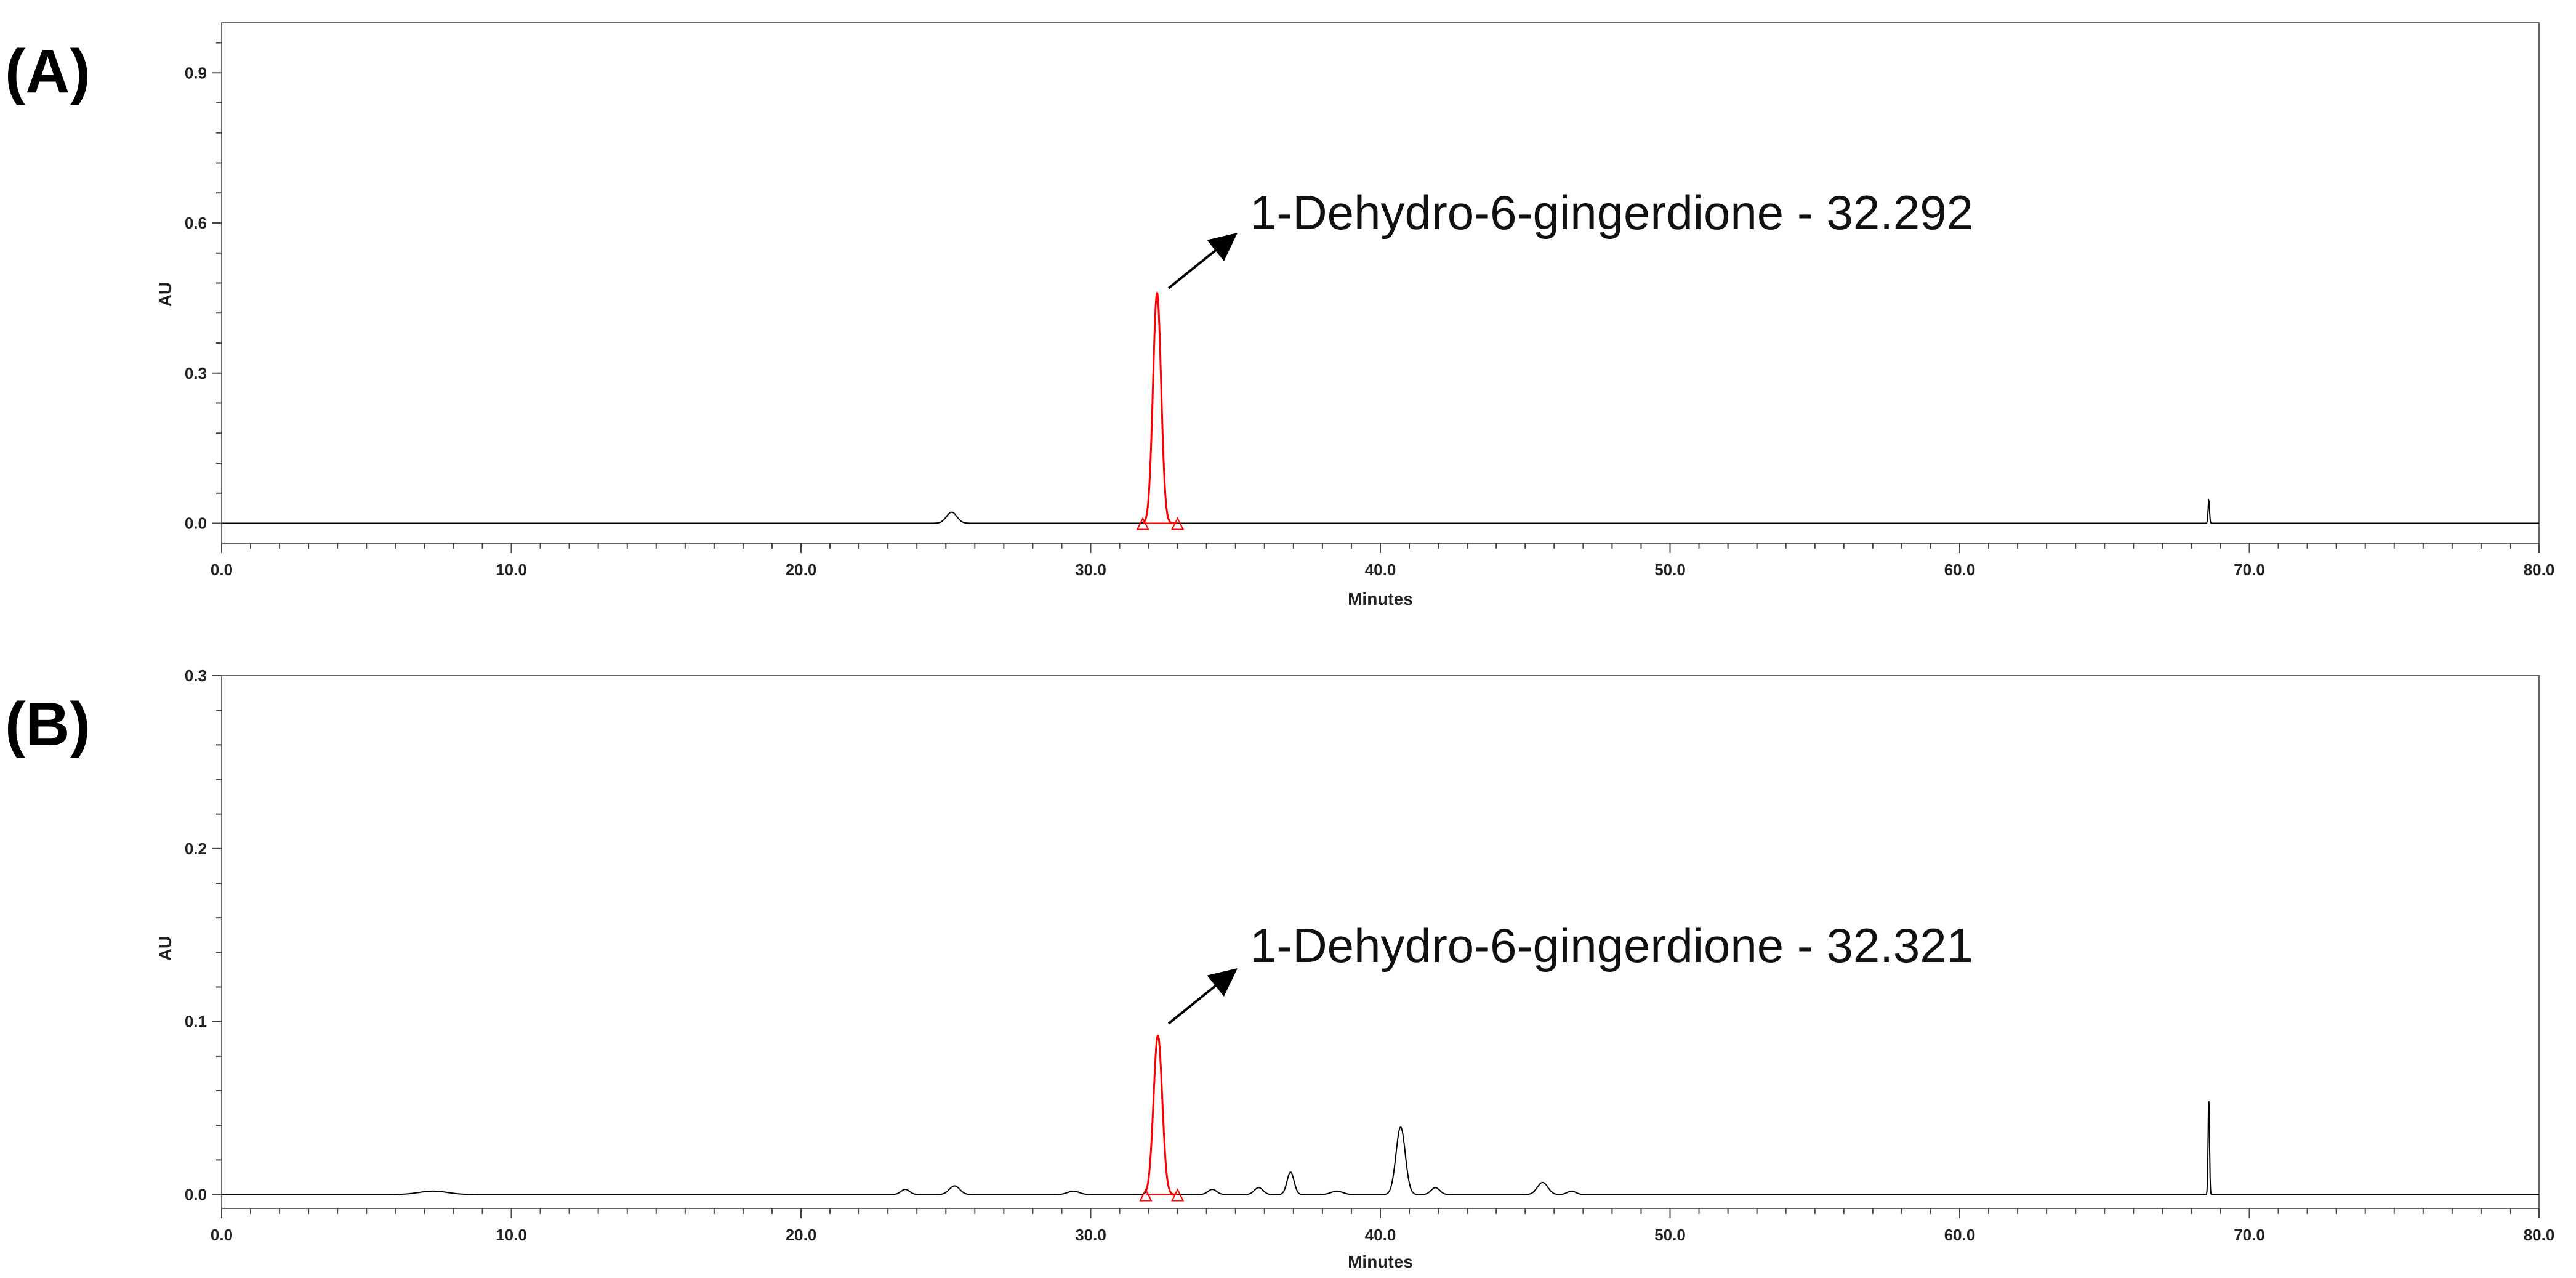 The height and width of the screenshot is (1278, 2576). What do you see at coordinates (1611, 212) in the screenshot?
I see `panel-a-peak-annotation: 1-Dehydro-6-gingerdione - 32.292` at bounding box center [1611, 212].